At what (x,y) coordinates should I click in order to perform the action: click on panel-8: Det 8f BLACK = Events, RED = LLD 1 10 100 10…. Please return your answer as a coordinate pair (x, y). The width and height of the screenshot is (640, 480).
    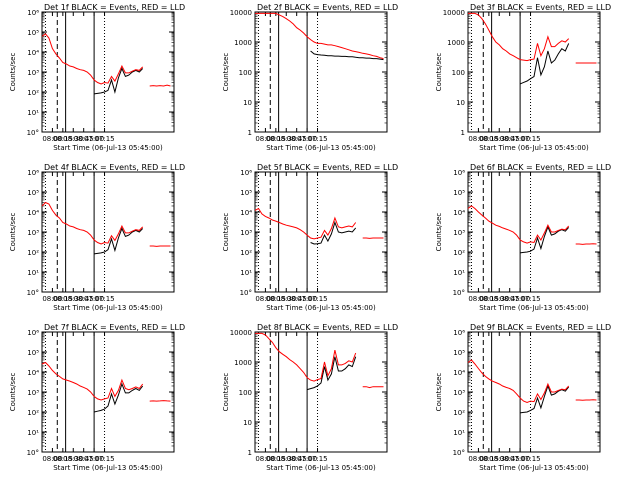
    Looking at the image, I should click on (310, 397).